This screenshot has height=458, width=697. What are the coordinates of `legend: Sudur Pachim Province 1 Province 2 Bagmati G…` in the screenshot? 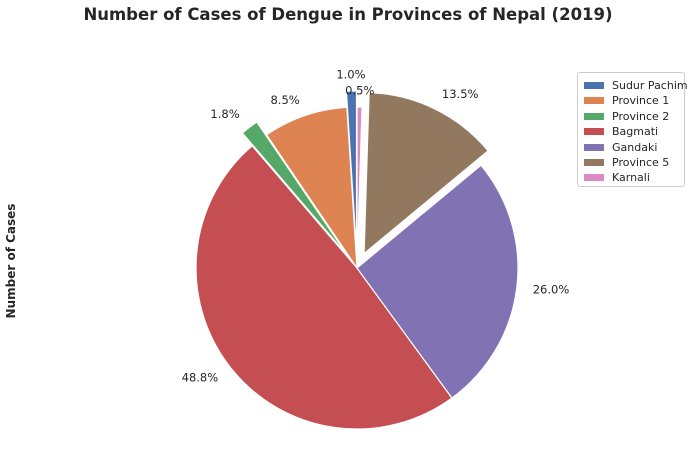 It's located at (632, 129).